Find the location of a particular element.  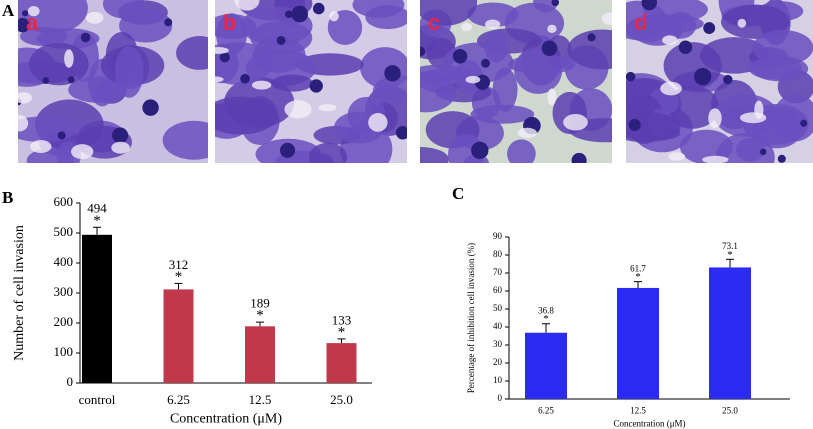

x-tick-label: 25.0 is located at coordinates (341, 399).